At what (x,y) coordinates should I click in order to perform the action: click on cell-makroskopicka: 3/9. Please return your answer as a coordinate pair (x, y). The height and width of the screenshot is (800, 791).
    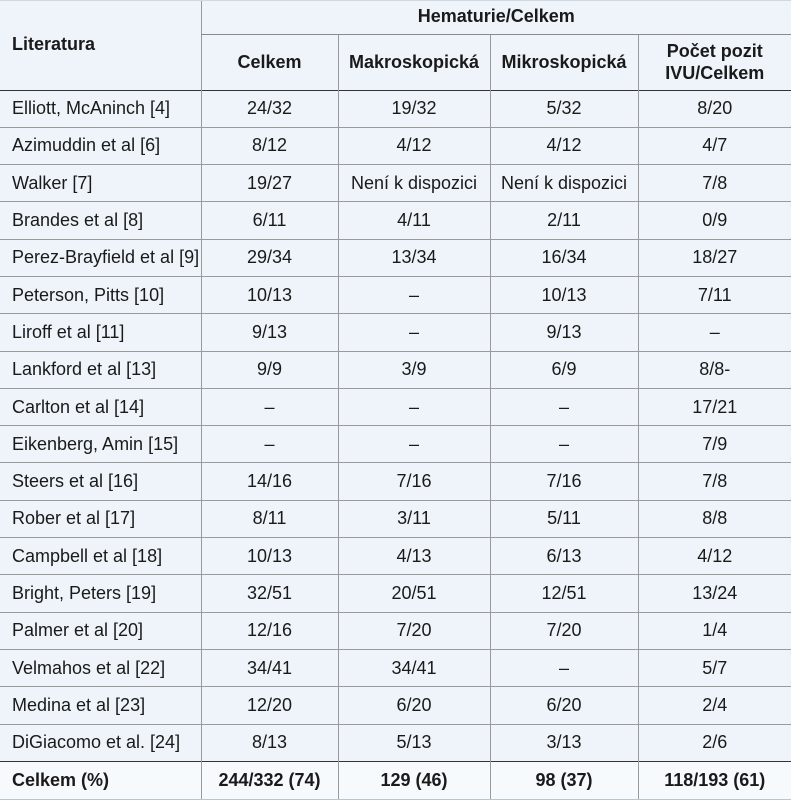
    Looking at the image, I should click on (413, 370).